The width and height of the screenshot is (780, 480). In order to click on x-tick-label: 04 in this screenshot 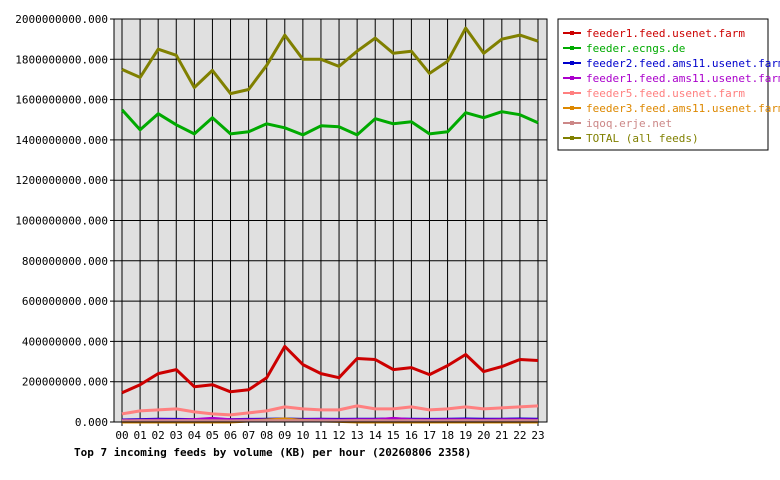, I will do `click(195, 435)`.